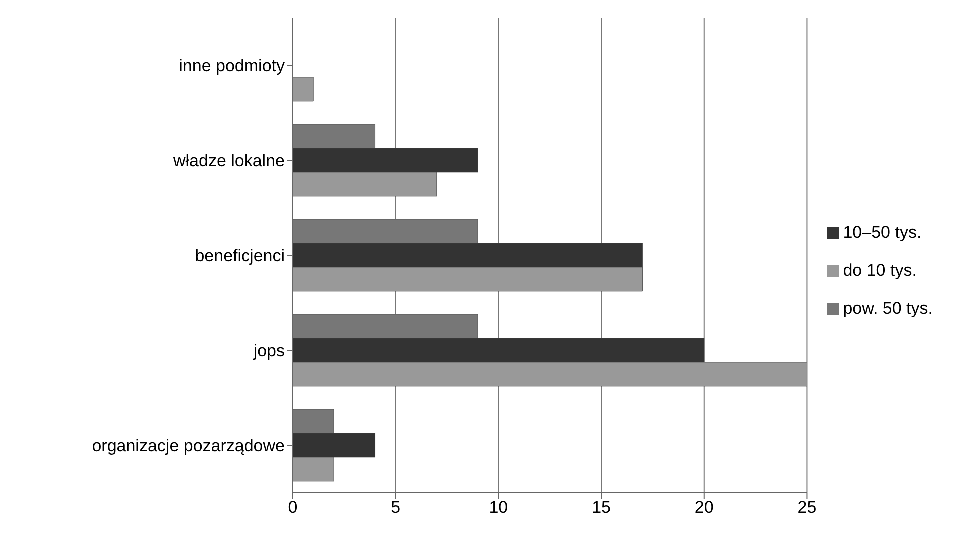  I want to click on y-tick-label: jops, so click(268, 351).